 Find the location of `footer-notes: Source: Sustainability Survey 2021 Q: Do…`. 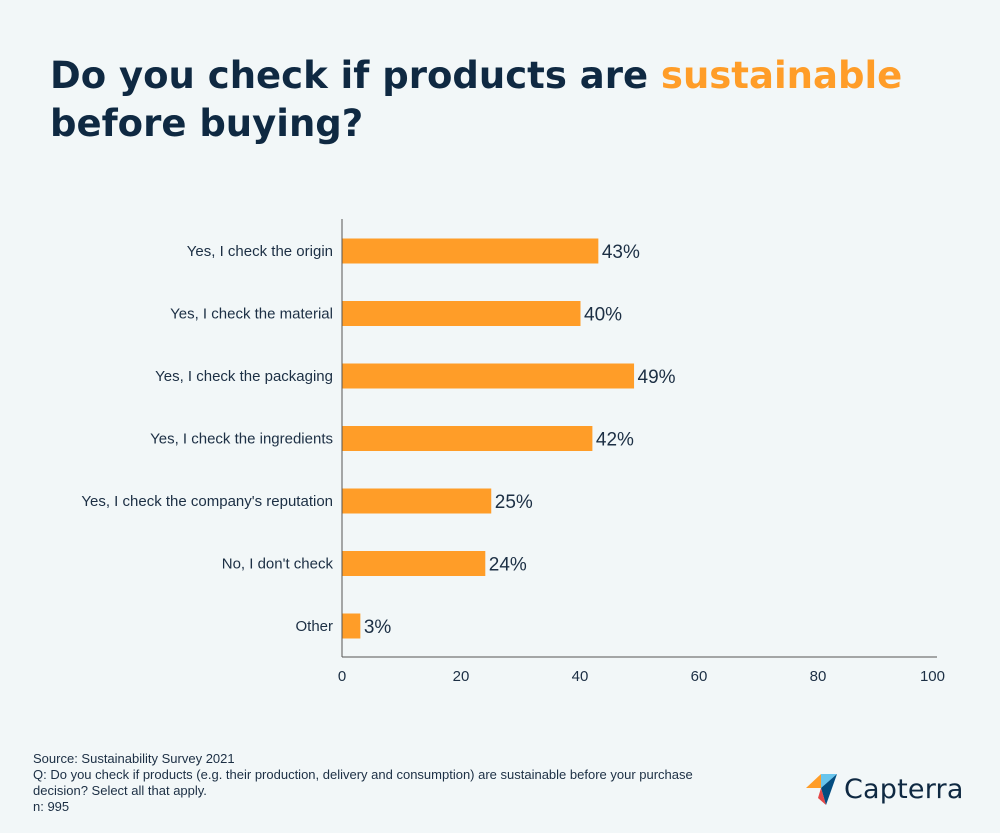

footer-notes: Source: Sustainability Survey 2021 Q: Do… is located at coordinates (403, 783).